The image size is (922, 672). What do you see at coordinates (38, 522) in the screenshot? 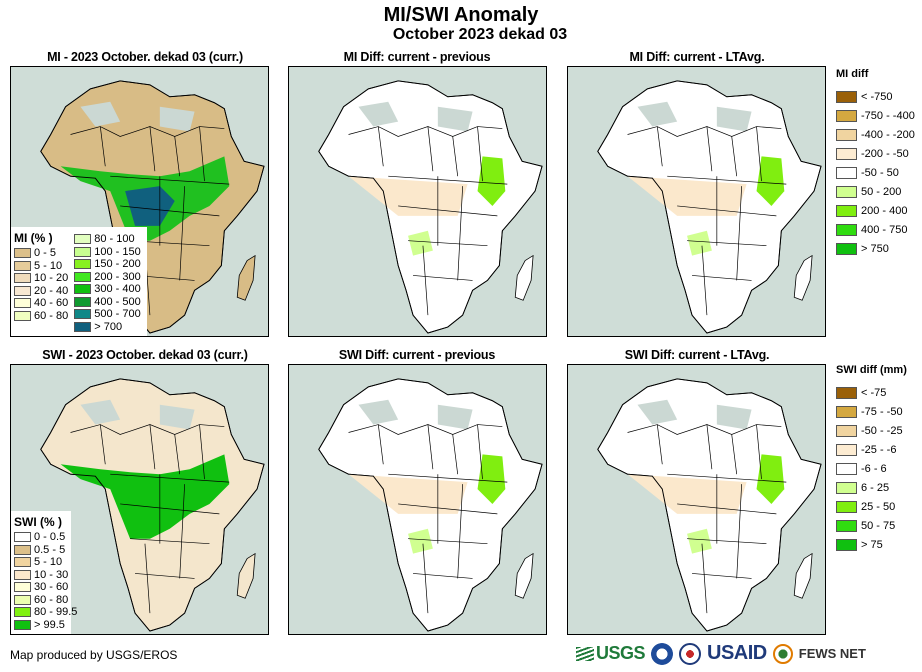
I see `legend-title: SWI (% )` at bounding box center [38, 522].